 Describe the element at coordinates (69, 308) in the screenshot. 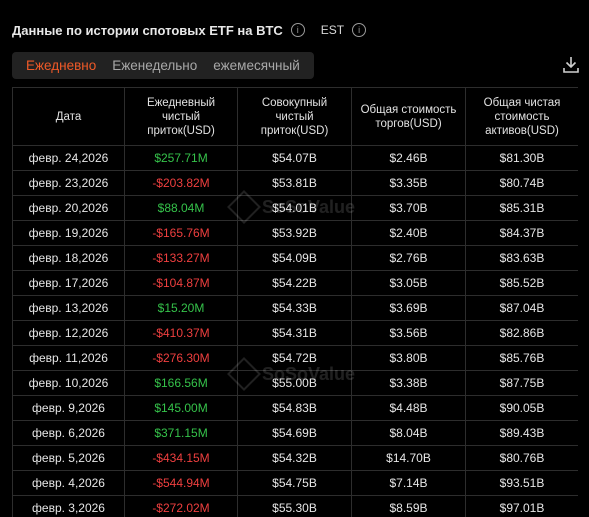

I see `cell-date: февр. 13,2026` at that location.